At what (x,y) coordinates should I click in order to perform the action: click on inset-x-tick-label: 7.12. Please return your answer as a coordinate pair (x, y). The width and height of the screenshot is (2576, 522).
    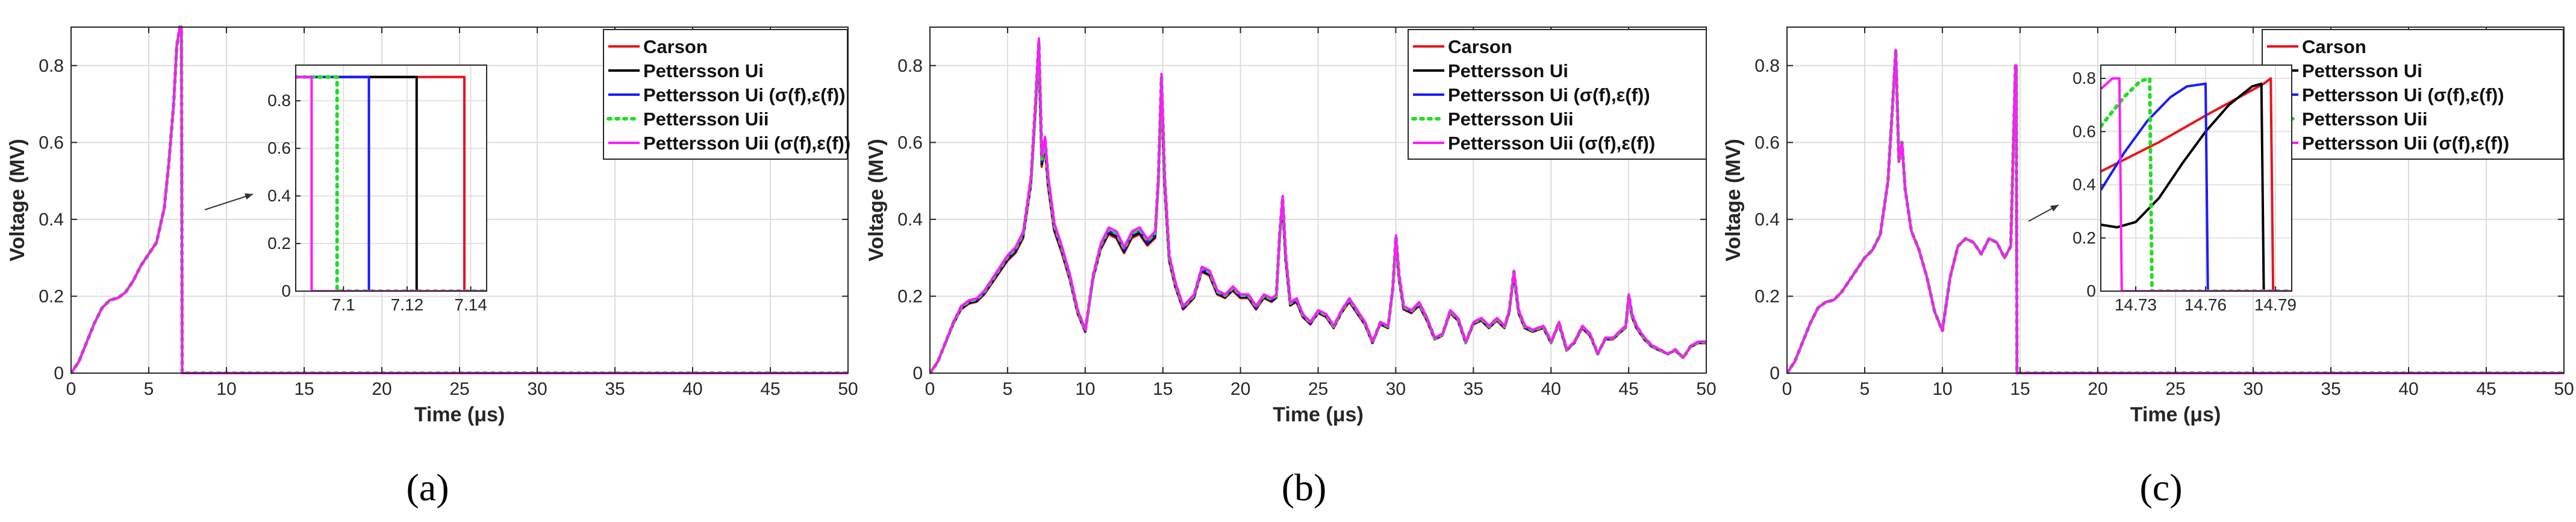
    Looking at the image, I should click on (407, 305).